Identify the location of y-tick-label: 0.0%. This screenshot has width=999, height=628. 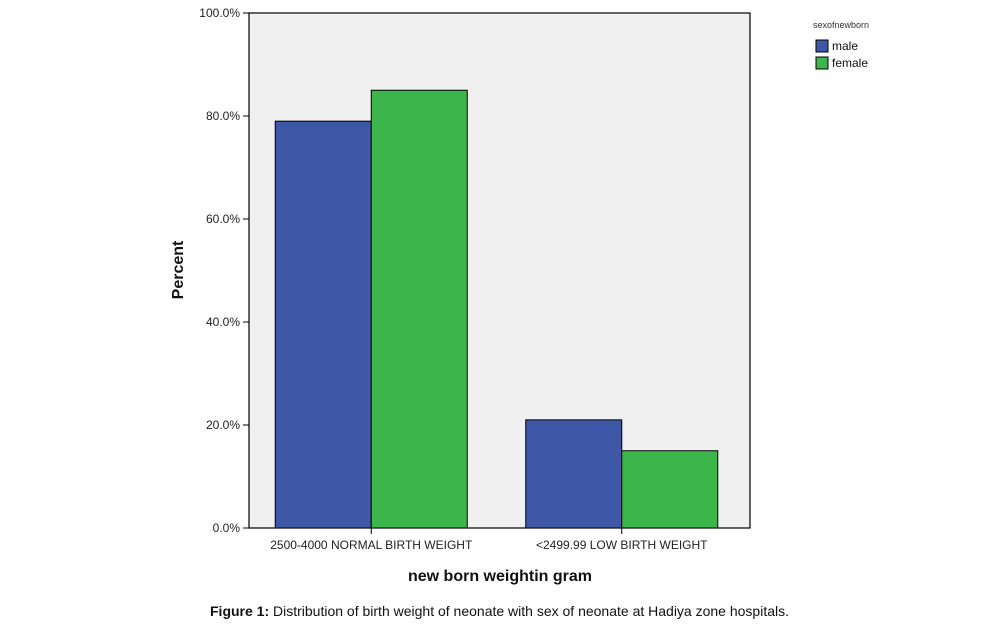
(227, 528).